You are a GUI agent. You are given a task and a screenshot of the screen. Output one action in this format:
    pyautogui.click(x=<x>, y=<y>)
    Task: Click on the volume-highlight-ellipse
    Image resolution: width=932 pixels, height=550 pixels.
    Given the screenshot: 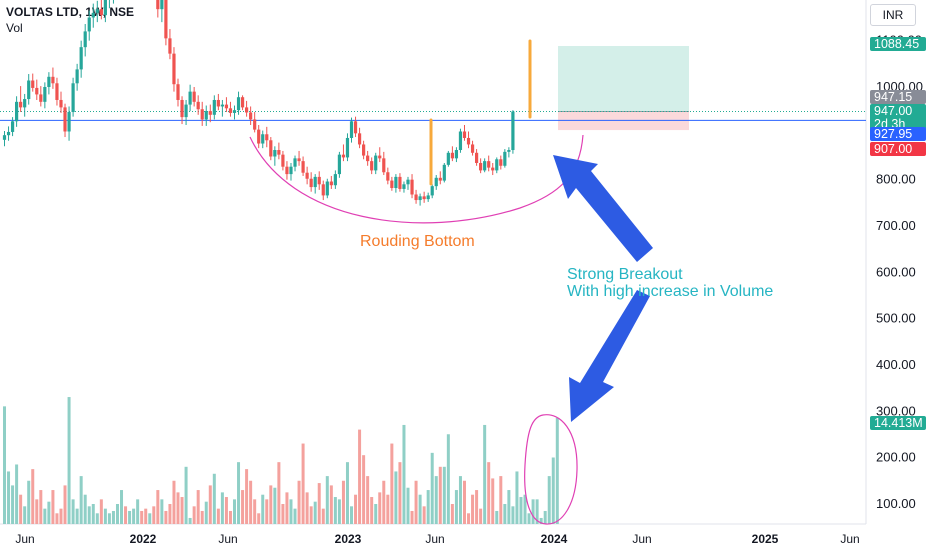 What is the action you would take?
    pyautogui.click(x=551, y=469)
    